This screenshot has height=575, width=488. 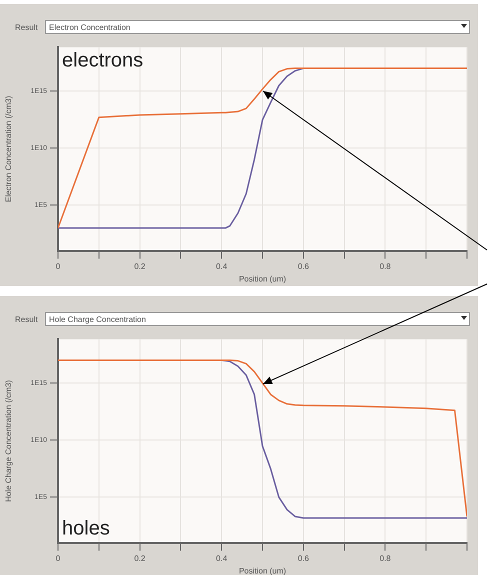 What do you see at coordinates (86, 528) in the screenshot?
I see `annotation: holes` at bounding box center [86, 528].